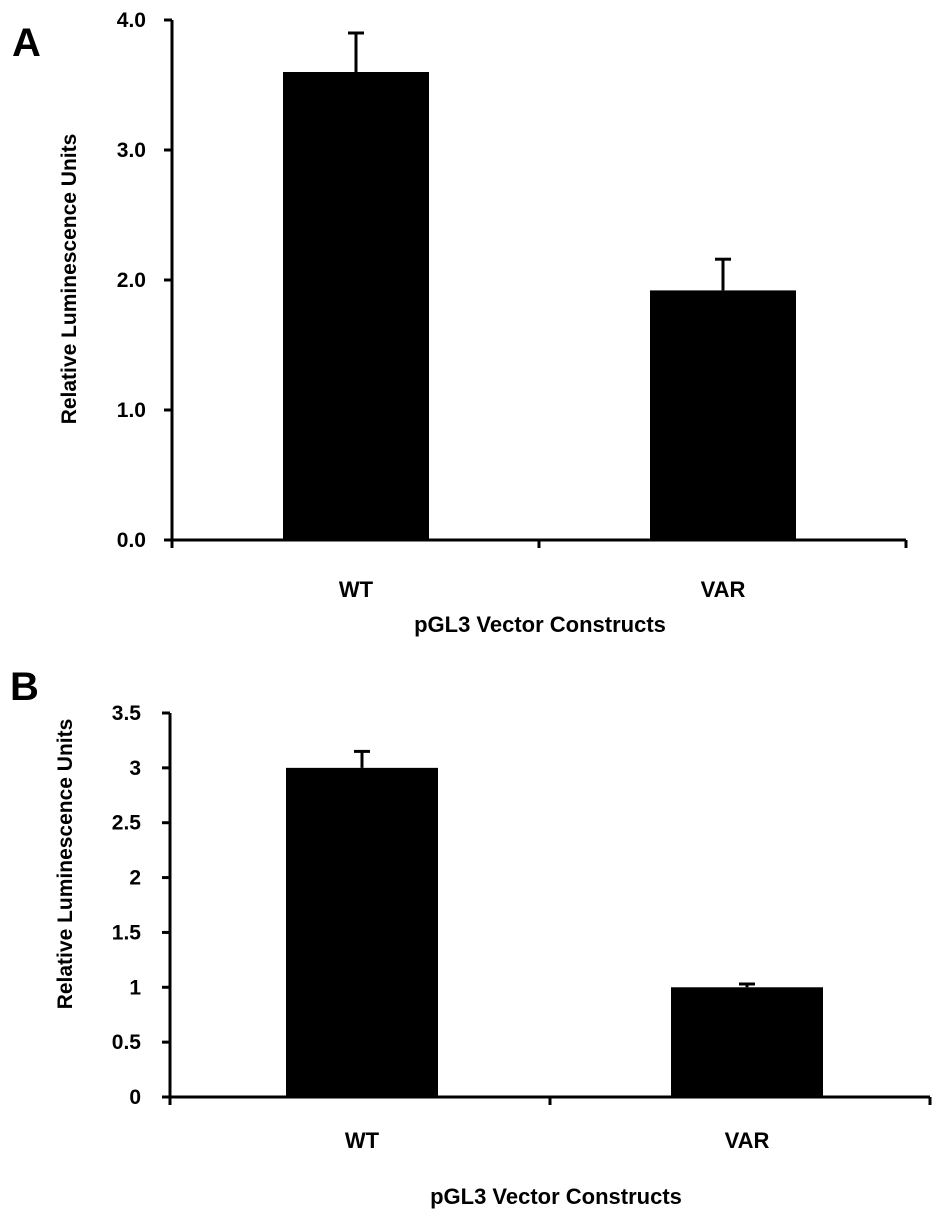 Image resolution: width=933 pixels, height=1220 pixels. I want to click on panel-label-b: B, so click(24, 687).